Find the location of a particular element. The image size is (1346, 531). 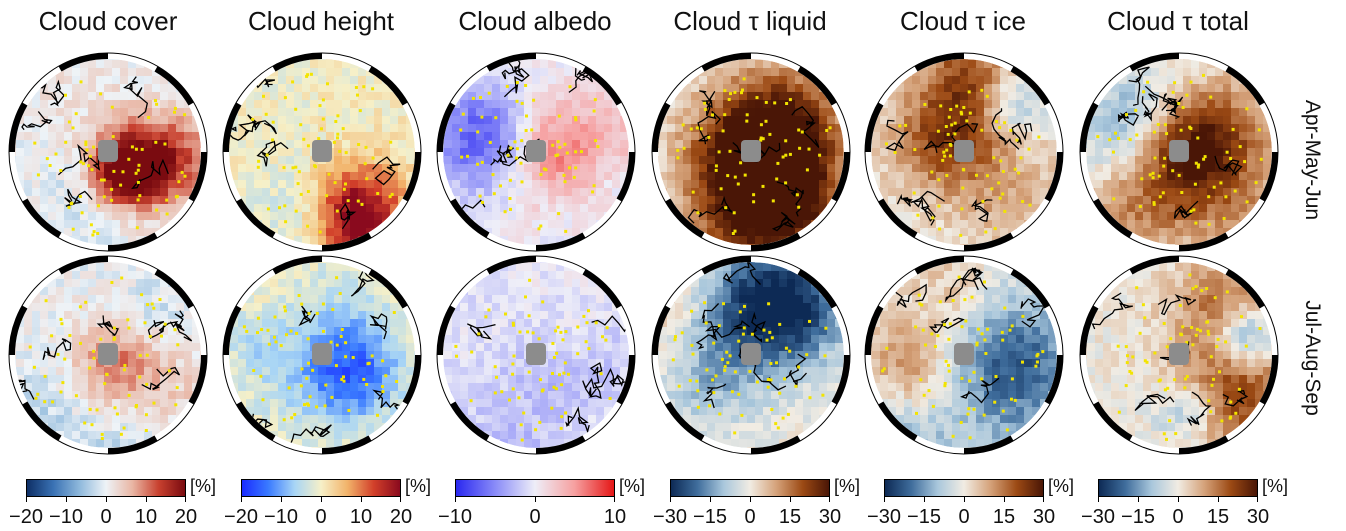

polar-map-cloud-liquid-apr-may-jun is located at coordinates (751, 152).